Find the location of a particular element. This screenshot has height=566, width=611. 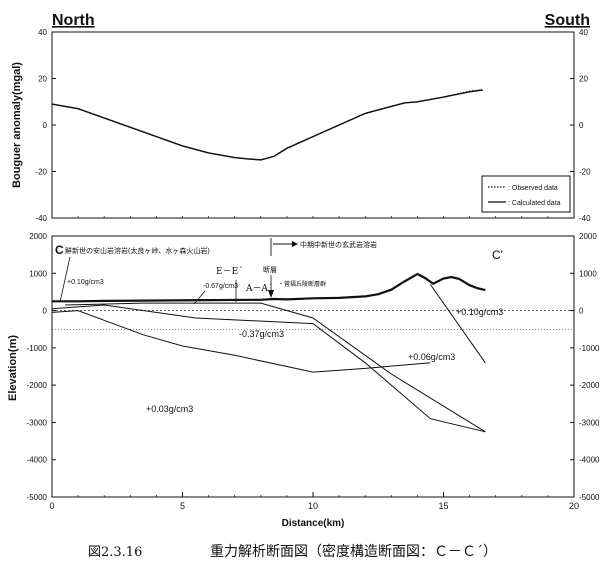

section-x-label: Distance(km) is located at coordinates (313, 523).